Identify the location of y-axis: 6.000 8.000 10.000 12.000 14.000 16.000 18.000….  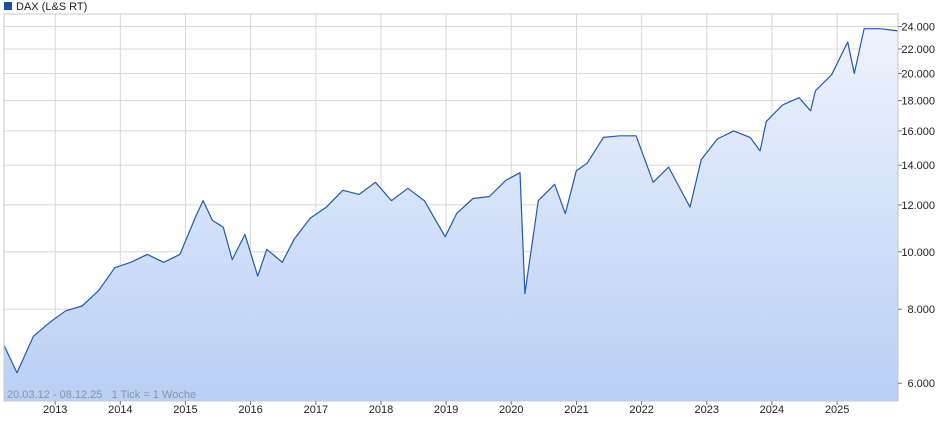
(916, 206).